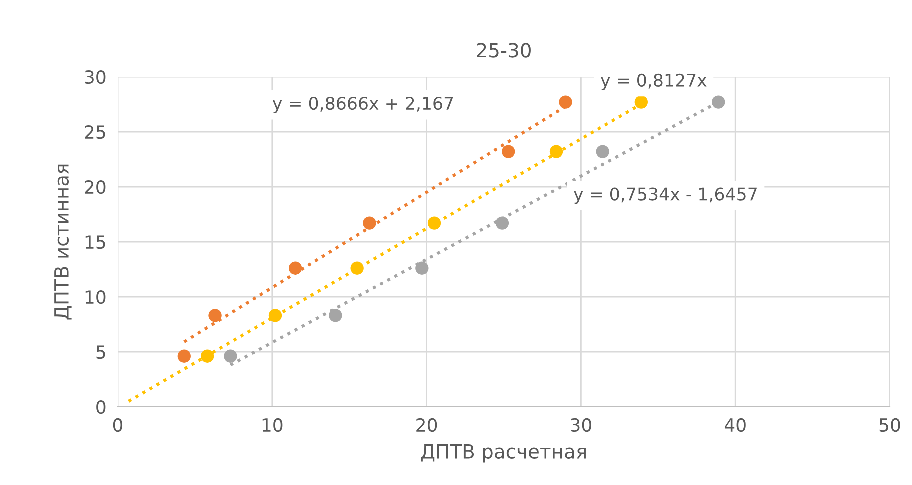  What do you see at coordinates (272, 425) in the screenshot?
I see `x-tick-label: 10` at bounding box center [272, 425].